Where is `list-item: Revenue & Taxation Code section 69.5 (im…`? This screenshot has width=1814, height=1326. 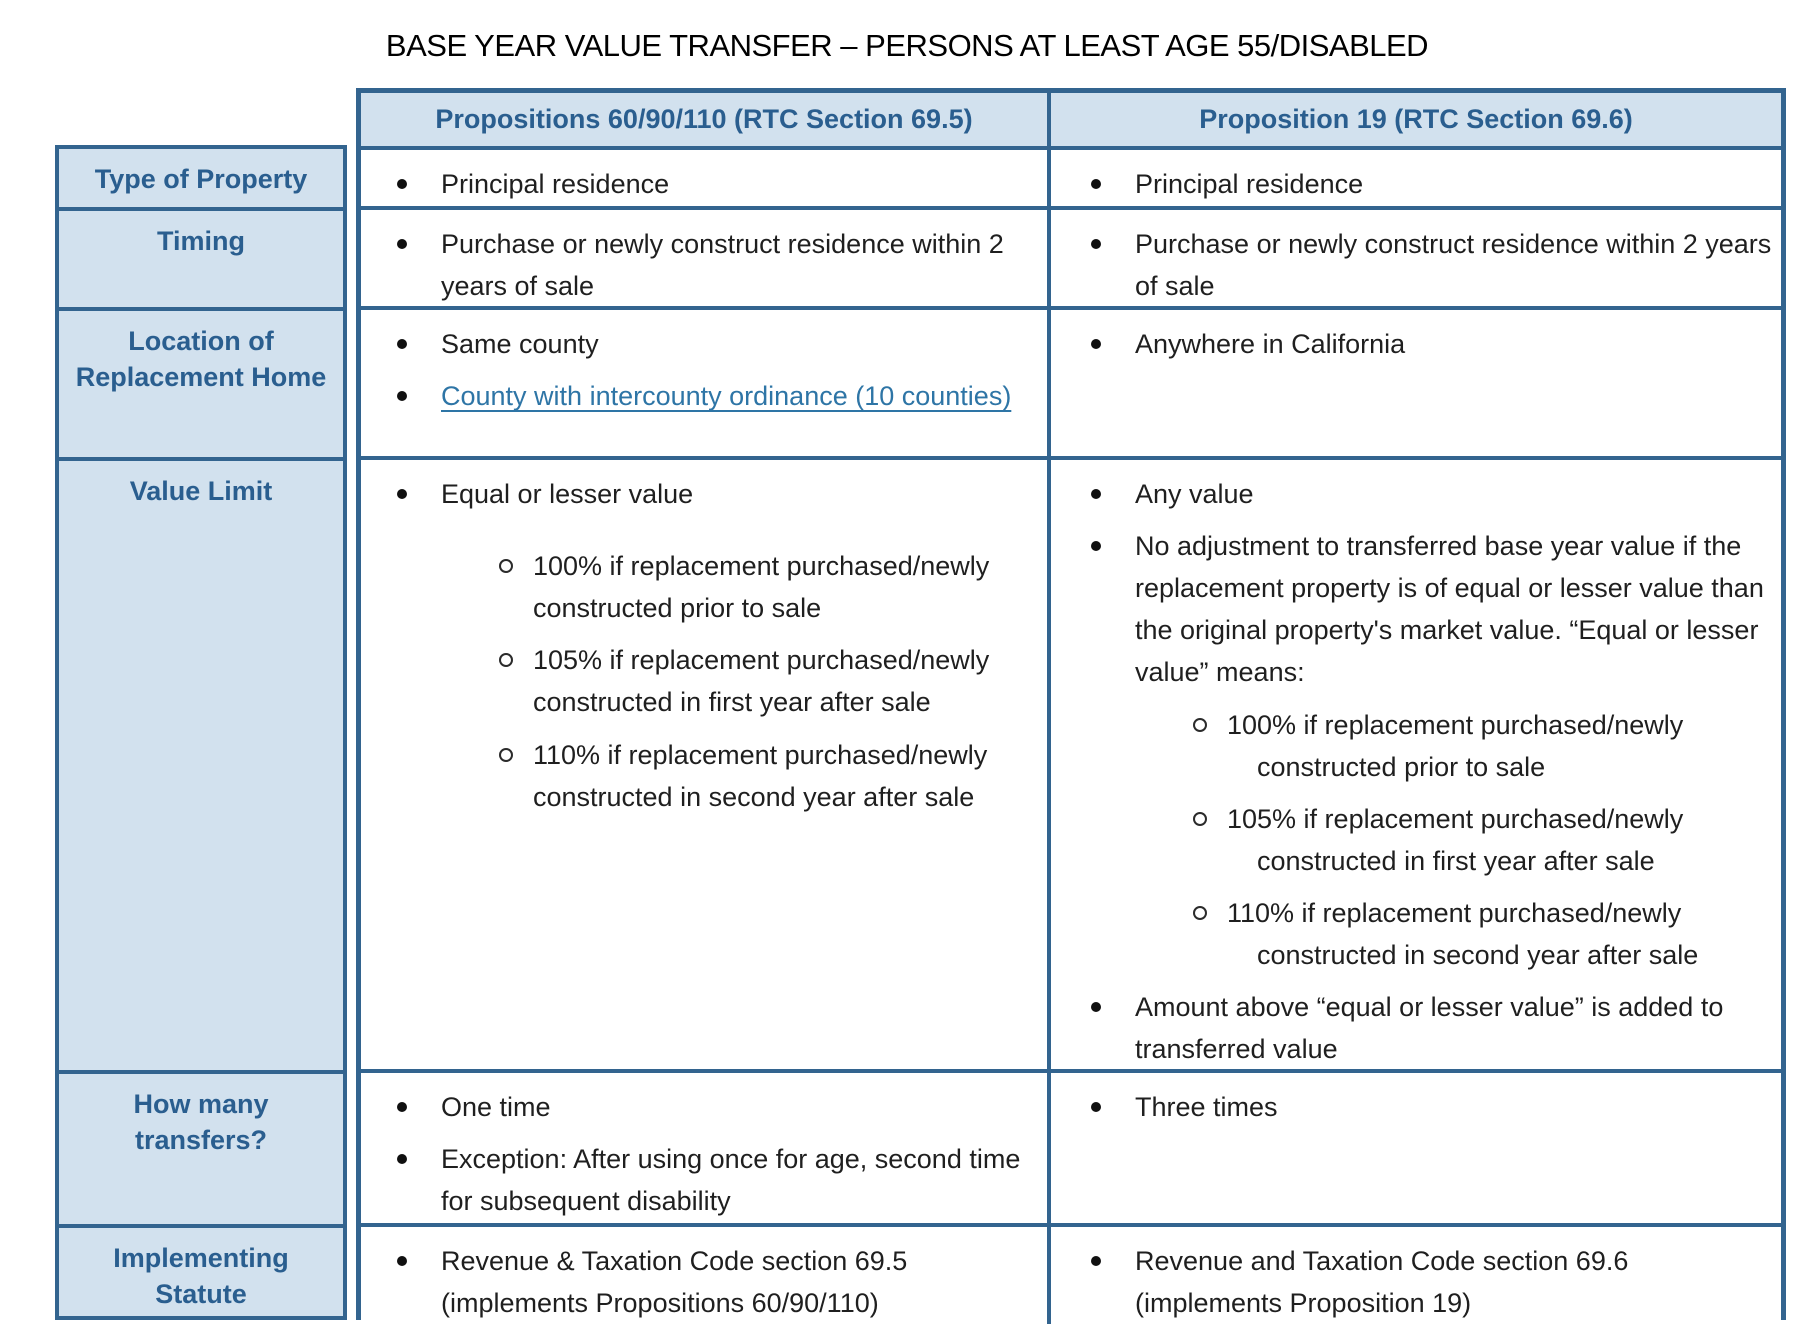
list-item: Revenue & Taxation Code section 69.5 (im… is located at coordinates (720, 1282).